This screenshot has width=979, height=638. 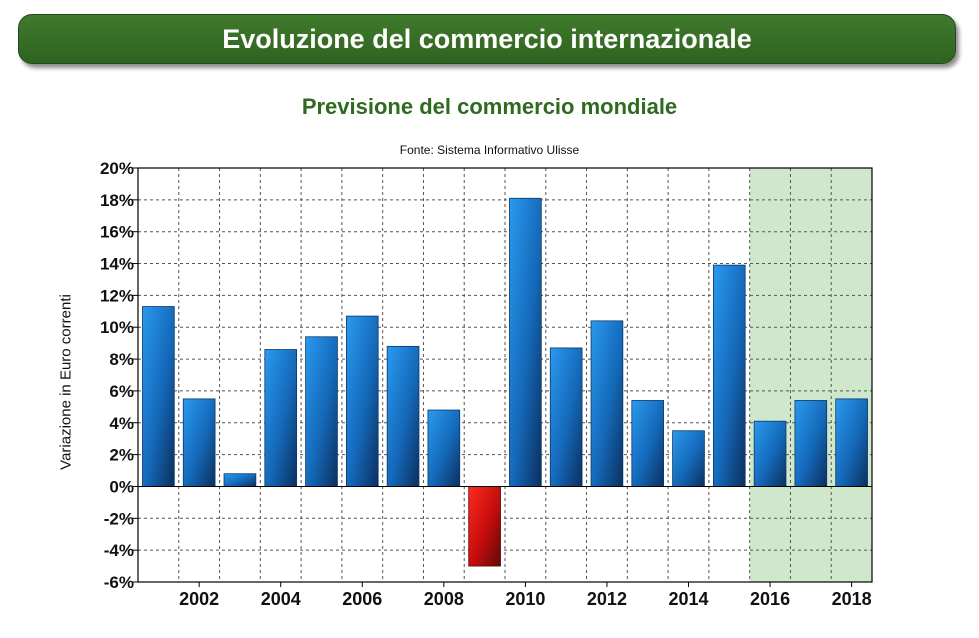 What do you see at coordinates (484, 526) in the screenshot?
I see `bar-2009` at bounding box center [484, 526].